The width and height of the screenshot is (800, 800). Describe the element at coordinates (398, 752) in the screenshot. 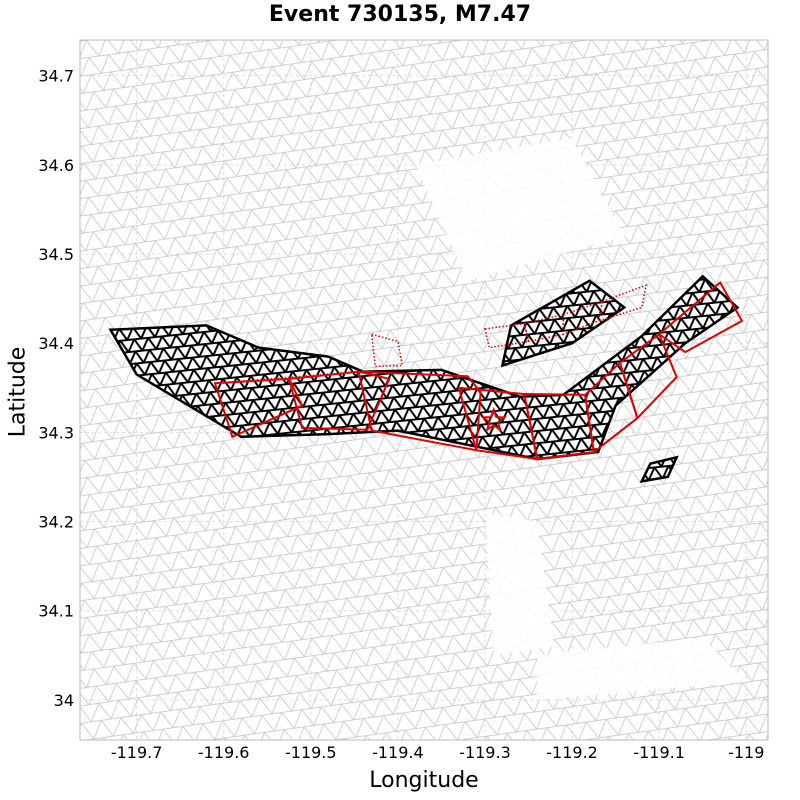

I see `x-tick-label-3: -119.4` at that location.